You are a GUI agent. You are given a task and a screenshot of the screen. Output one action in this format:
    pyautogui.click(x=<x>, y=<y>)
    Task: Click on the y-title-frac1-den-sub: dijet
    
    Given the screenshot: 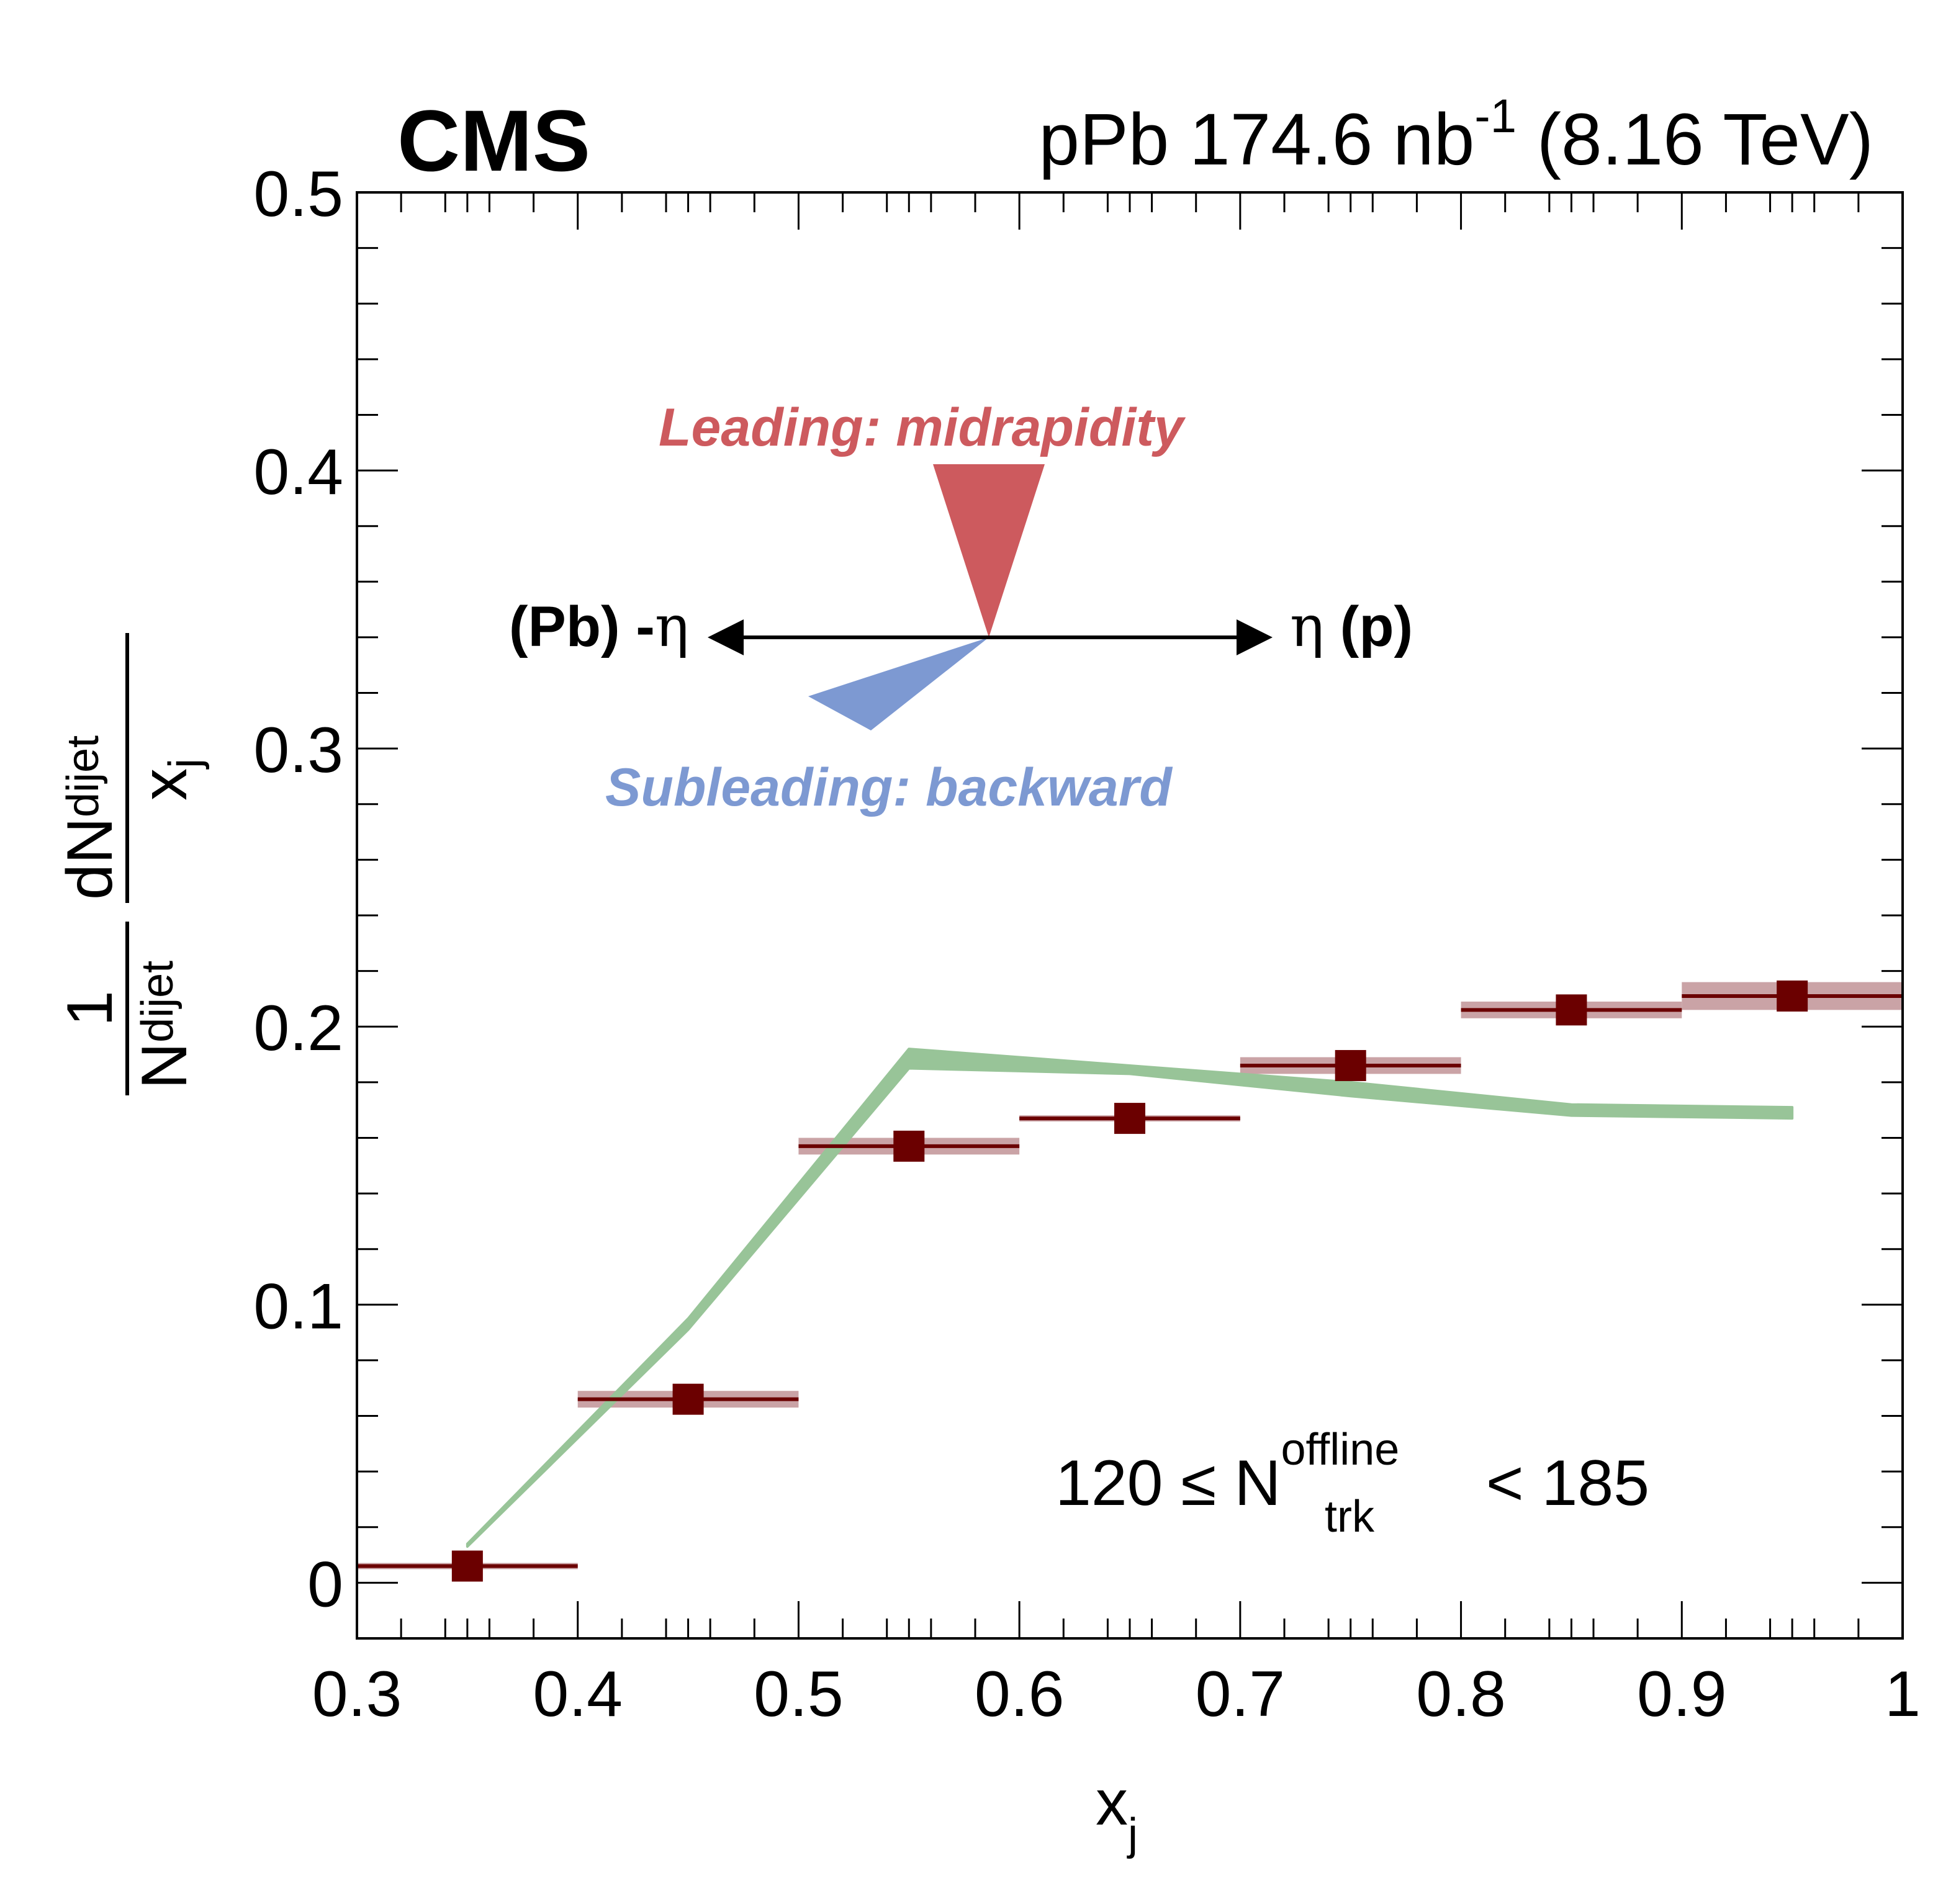 What is the action you would take?
    pyautogui.click(x=158, y=1002)
    